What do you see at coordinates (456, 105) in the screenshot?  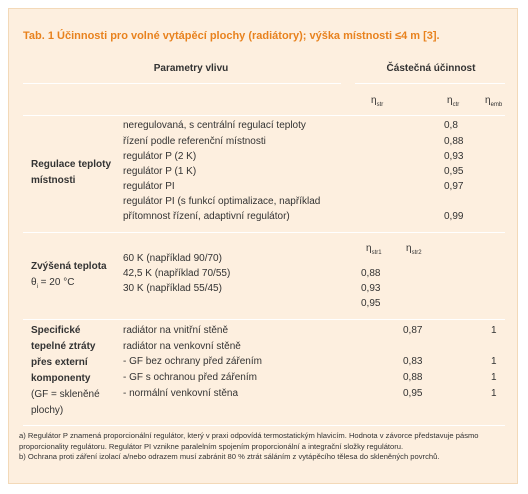 I see `subscript: ctr` at bounding box center [456, 105].